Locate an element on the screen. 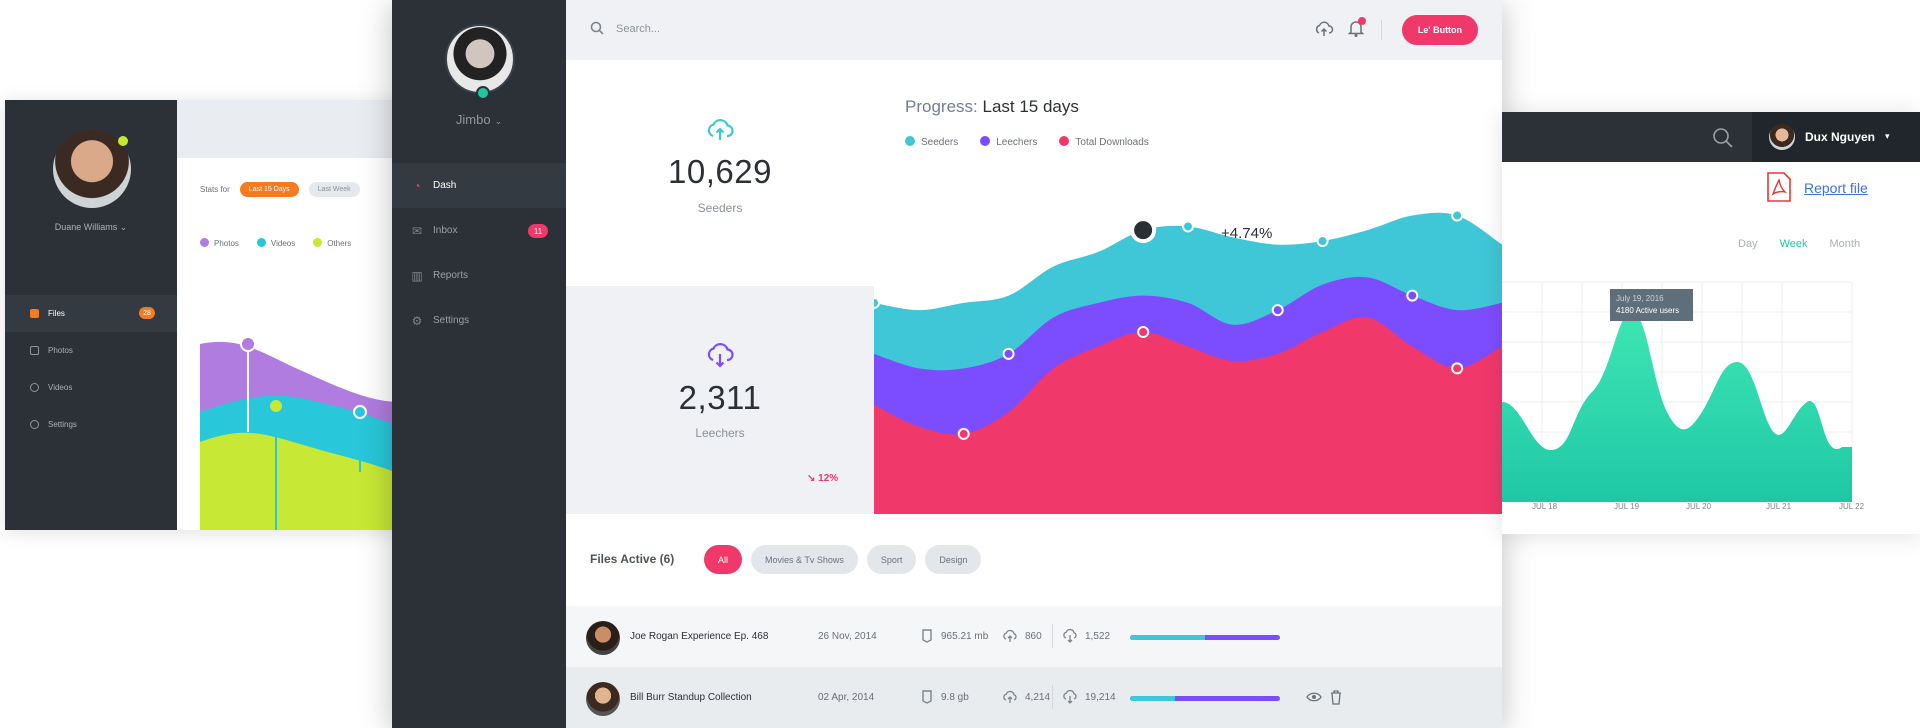 This screenshot has height=728, width=1920. file-date: 02 Apr, 2014 is located at coordinates (846, 697).